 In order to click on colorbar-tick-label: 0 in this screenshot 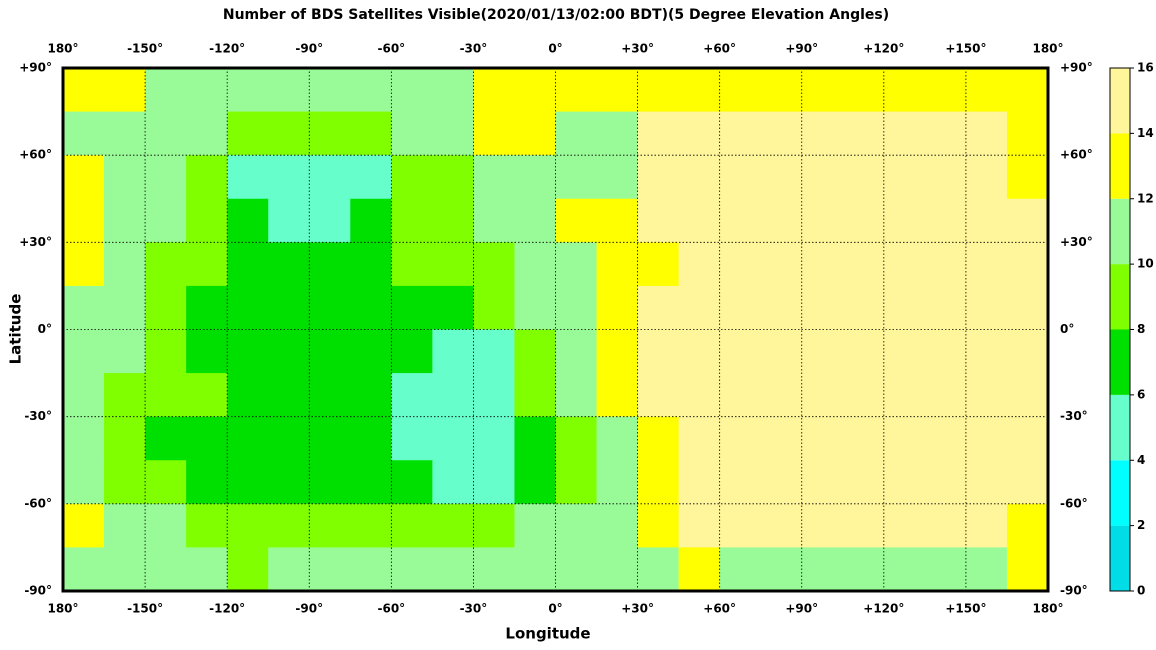, I will do `click(1141, 591)`.